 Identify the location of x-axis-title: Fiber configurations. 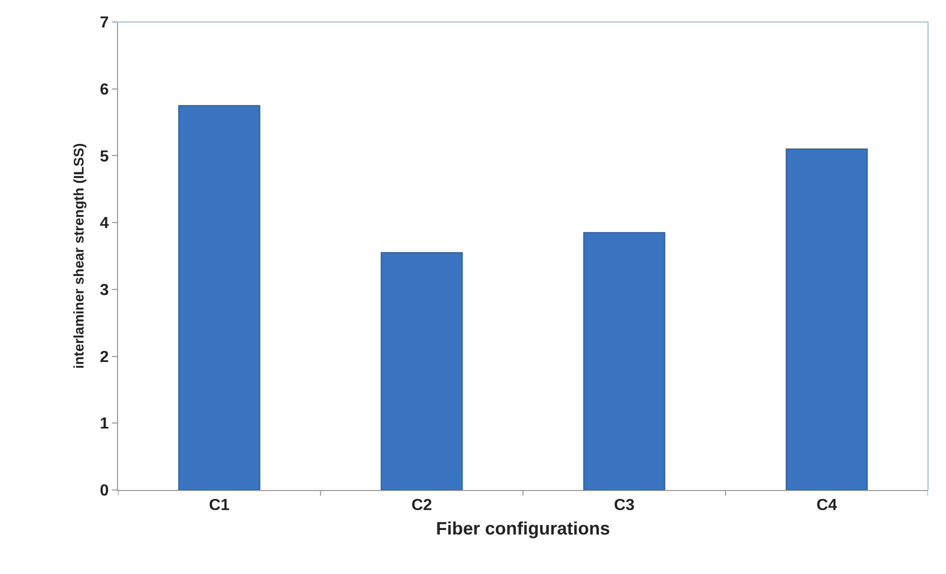
(523, 528).